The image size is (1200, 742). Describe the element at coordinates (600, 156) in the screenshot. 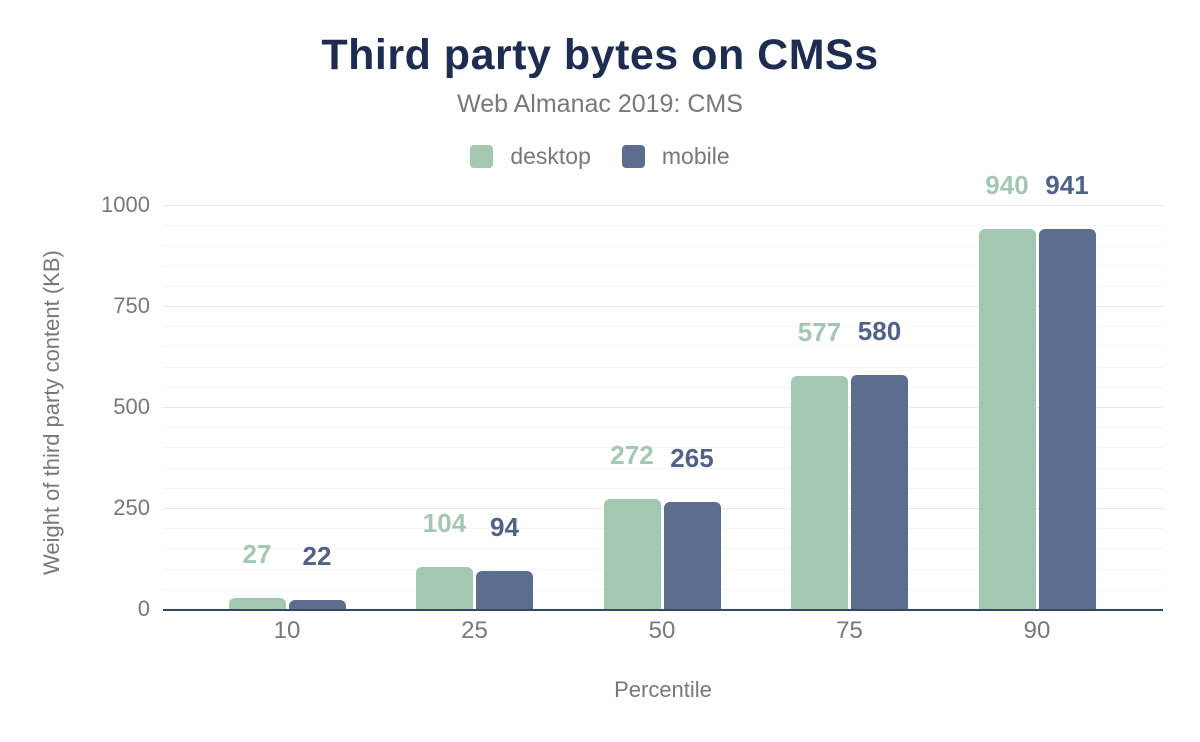

I see `legend: desktop mobile` at that location.